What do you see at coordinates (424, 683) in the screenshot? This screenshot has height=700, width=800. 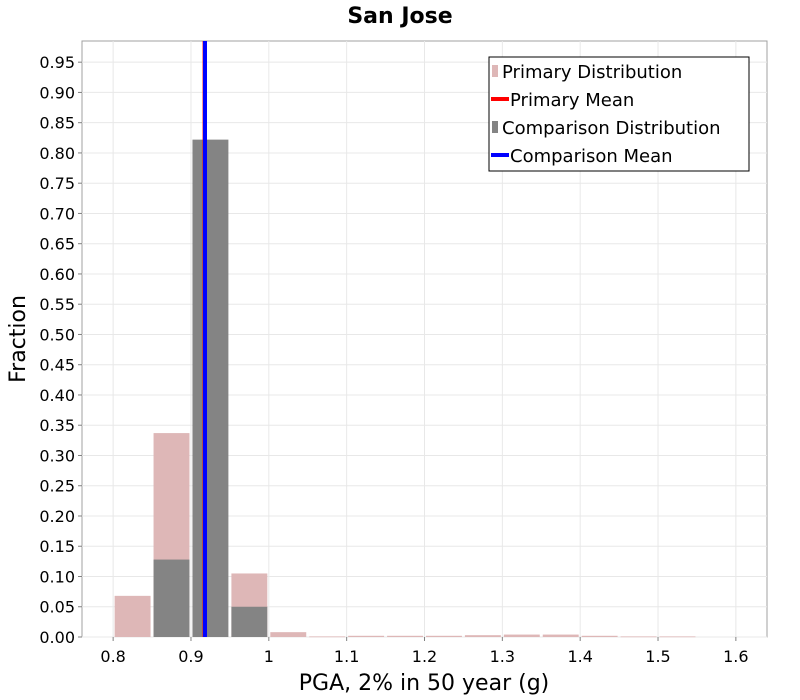 I see `x-axis-title: PGA, 2% in 50 year (g)` at bounding box center [424, 683].